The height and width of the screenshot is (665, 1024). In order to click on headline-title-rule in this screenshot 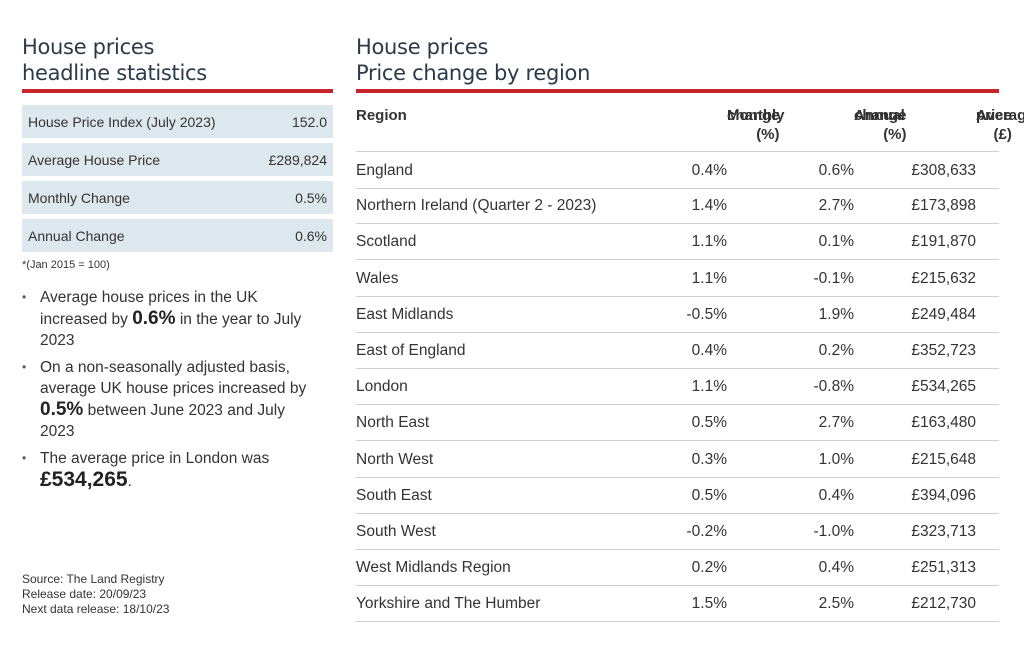, I will do `click(177, 91)`.